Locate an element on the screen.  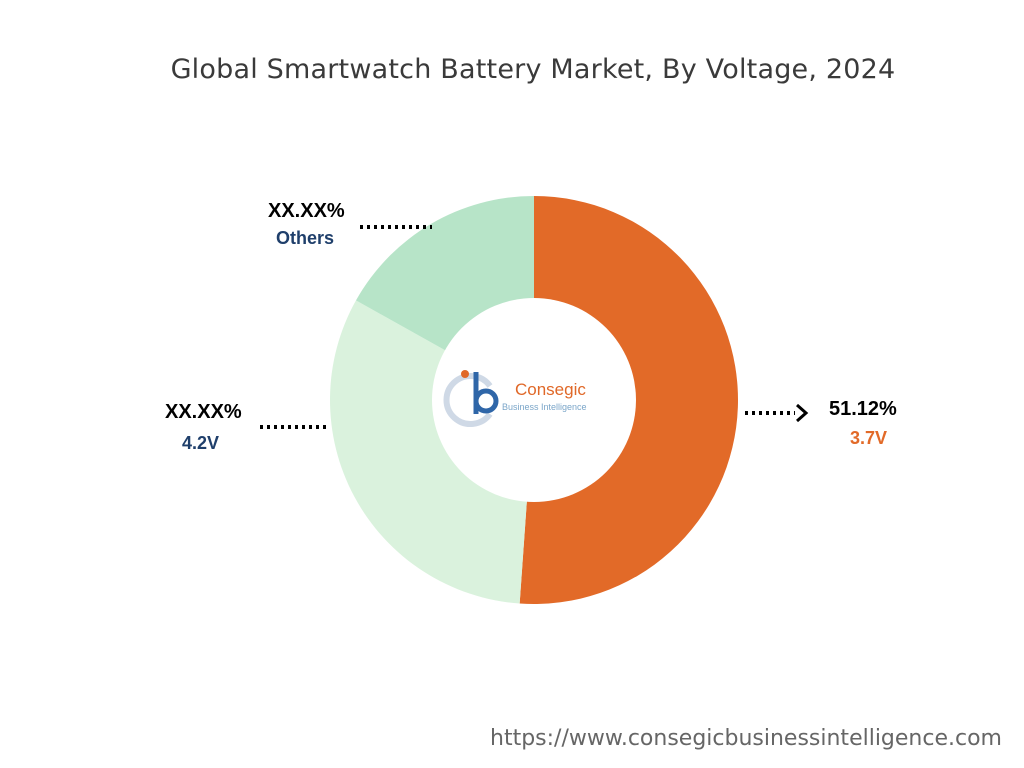
logo-dot-icon is located at coordinates (465, 374).